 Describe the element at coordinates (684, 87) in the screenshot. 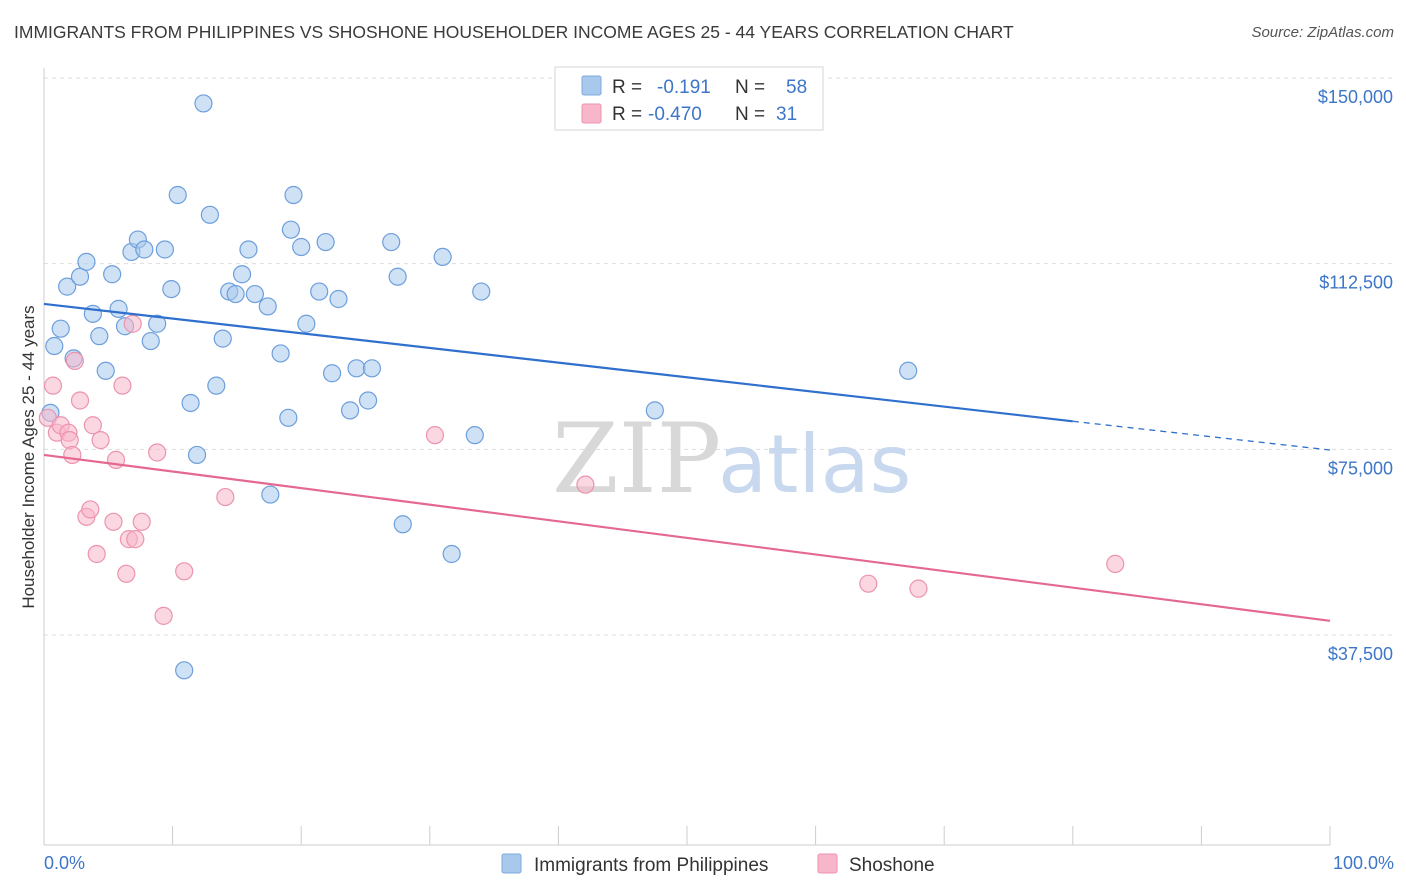

I see `legend-r-value-philippines: -0.191` at that location.